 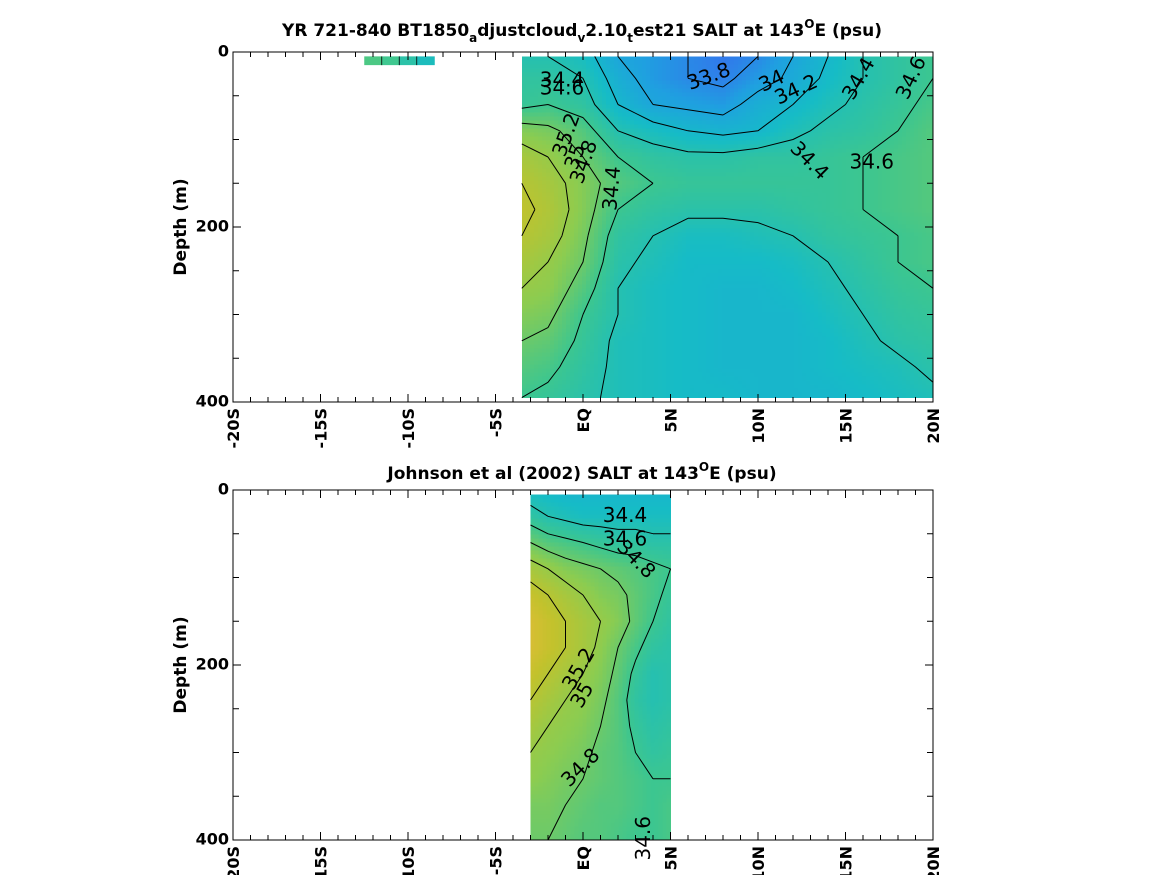 I want to click on chart-title: Johnson et al (2002) SALT at 143OE (psu), so click(x=581, y=472).